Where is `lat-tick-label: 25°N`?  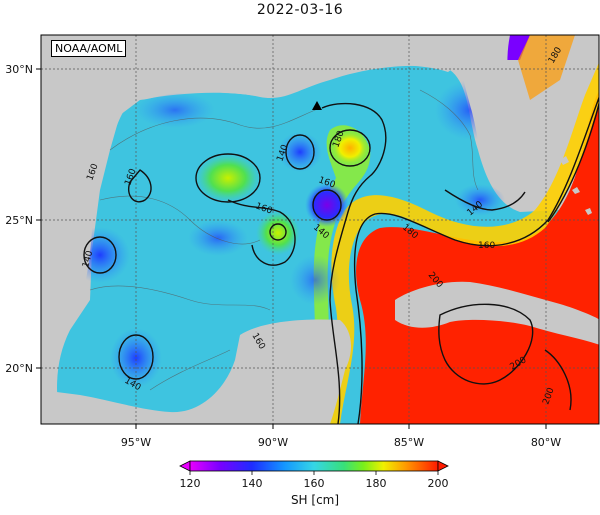 lat-tick-label: 25°N is located at coordinates (19, 220).